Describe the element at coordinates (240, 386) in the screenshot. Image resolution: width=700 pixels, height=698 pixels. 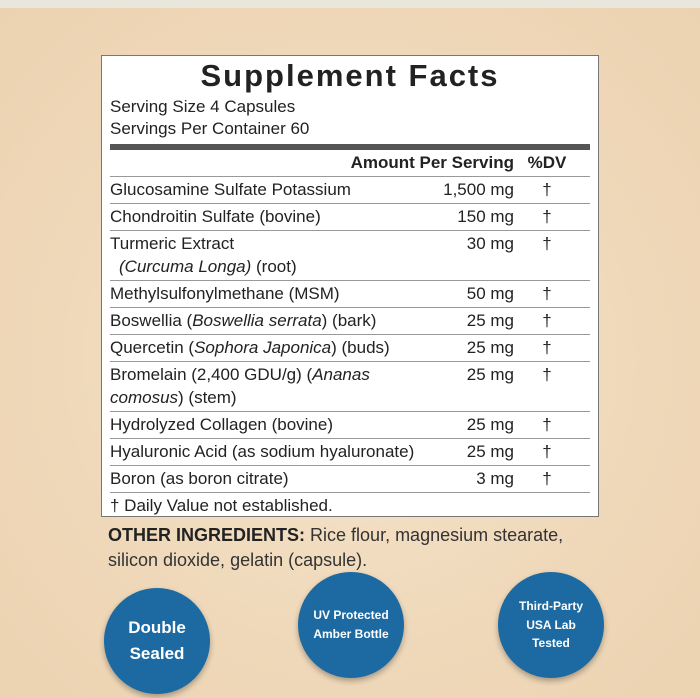
I see `name-part: Ananas comosus` at that location.